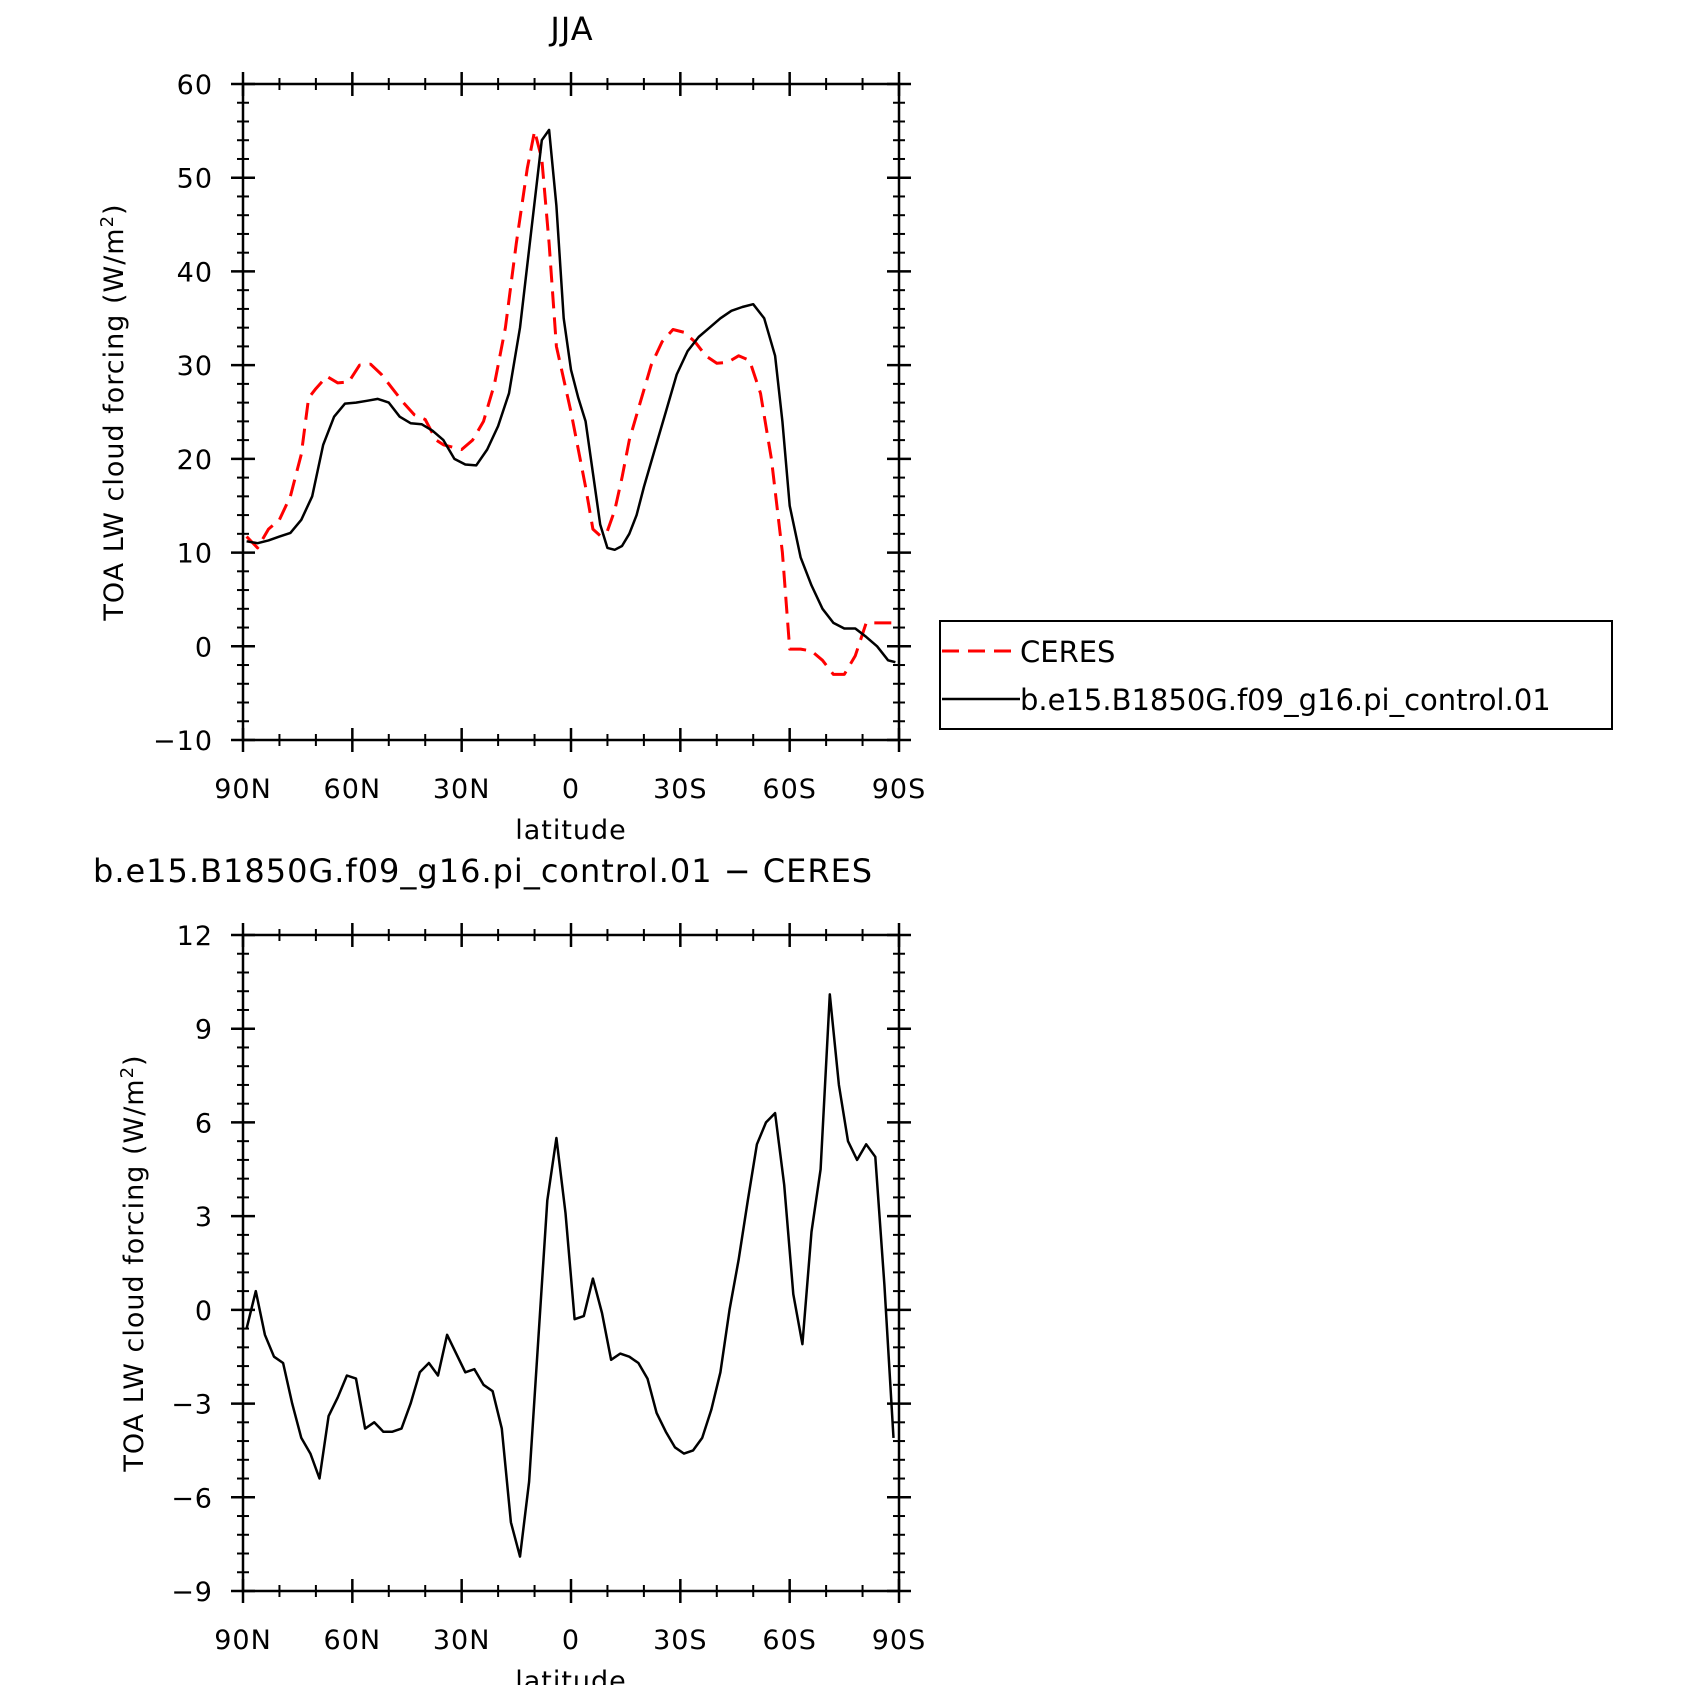 Image resolution: width=1685 pixels, height=1685 pixels. What do you see at coordinates (1285, 700) in the screenshot?
I see `legend-label-model: b.e15.B1850G.f09_g16.pi_control.01` at bounding box center [1285, 700].